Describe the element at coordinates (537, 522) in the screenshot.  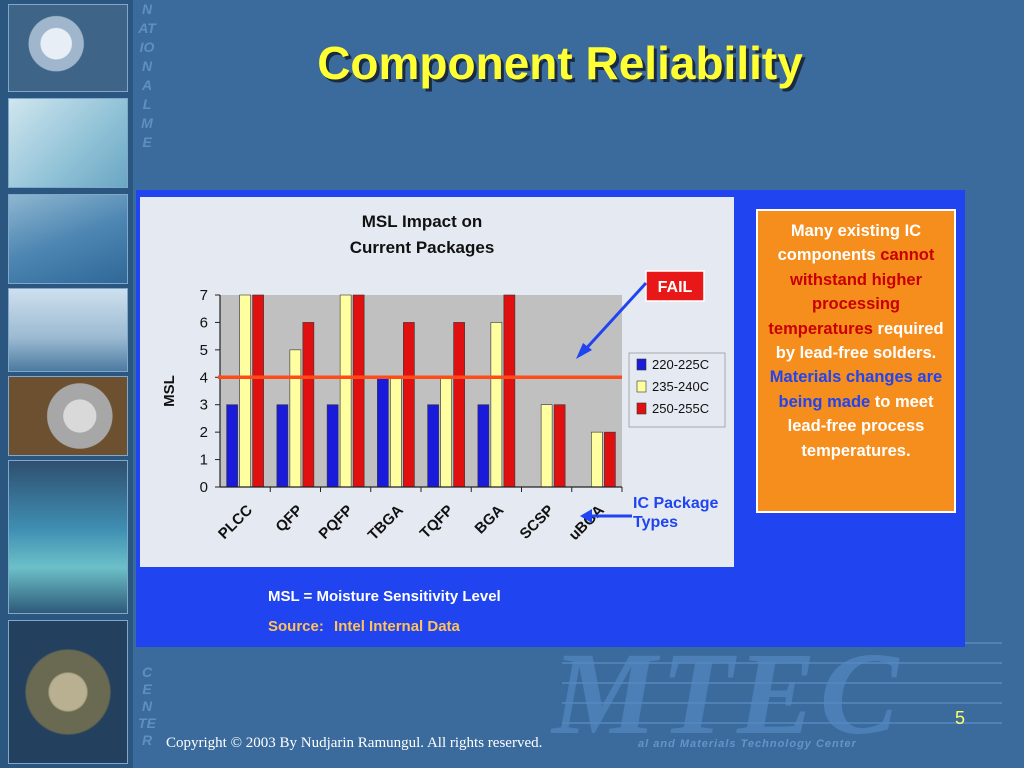
I see `x-category-label: SCSP` at that location.